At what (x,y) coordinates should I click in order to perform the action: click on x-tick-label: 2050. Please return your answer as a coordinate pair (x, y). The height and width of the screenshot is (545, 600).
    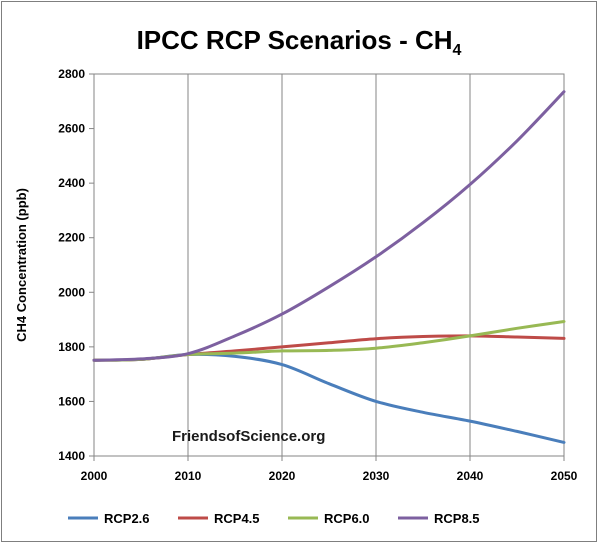
    Looking at the image, I should click on (564, 476).